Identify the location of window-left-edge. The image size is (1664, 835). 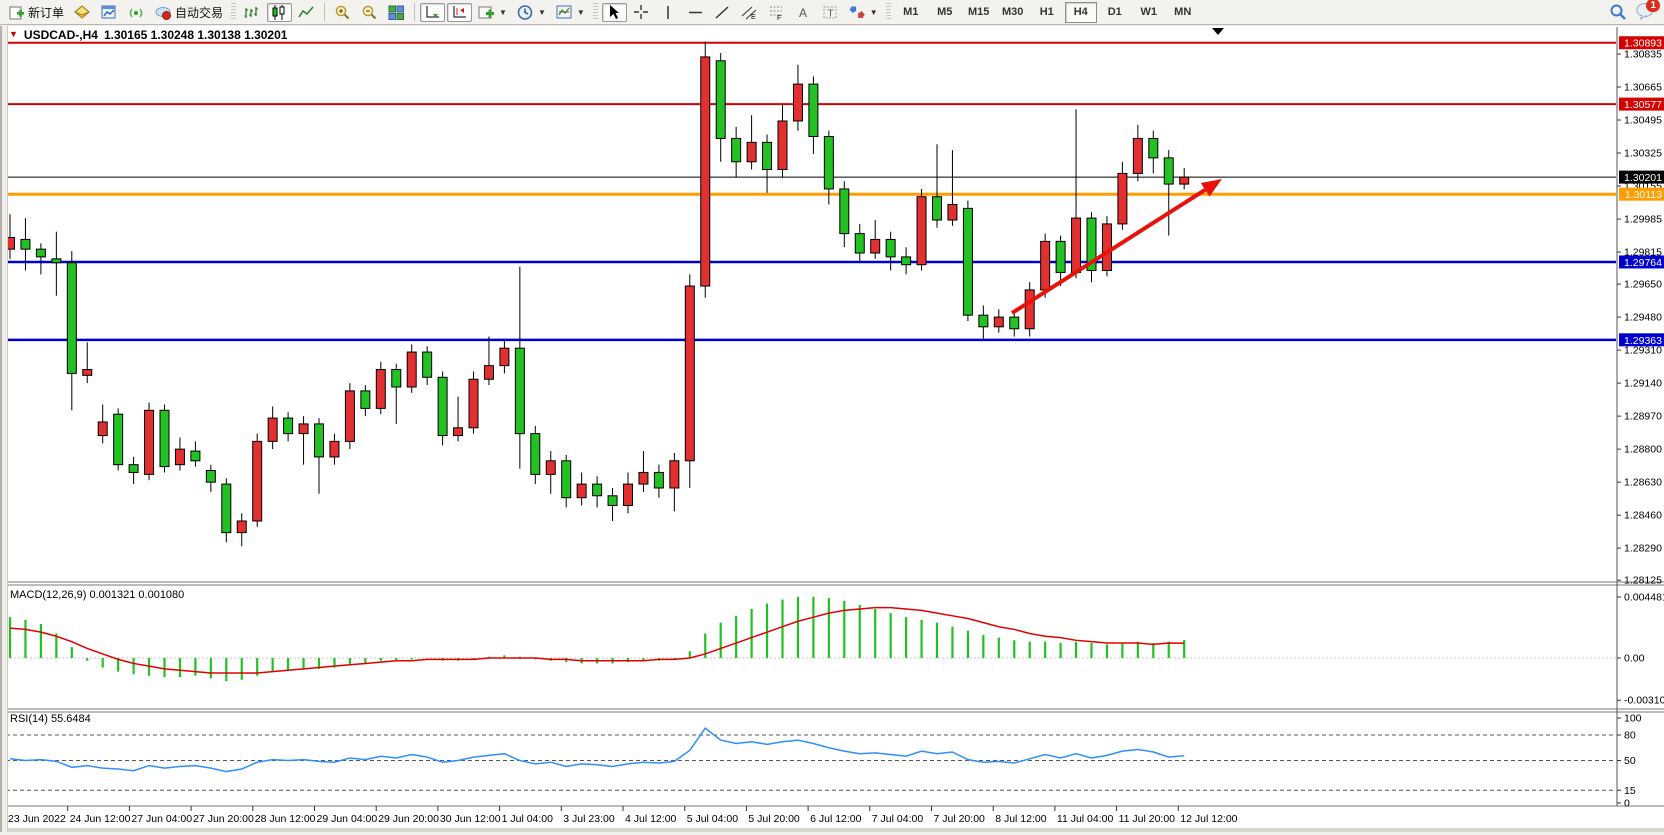
(4, 429).